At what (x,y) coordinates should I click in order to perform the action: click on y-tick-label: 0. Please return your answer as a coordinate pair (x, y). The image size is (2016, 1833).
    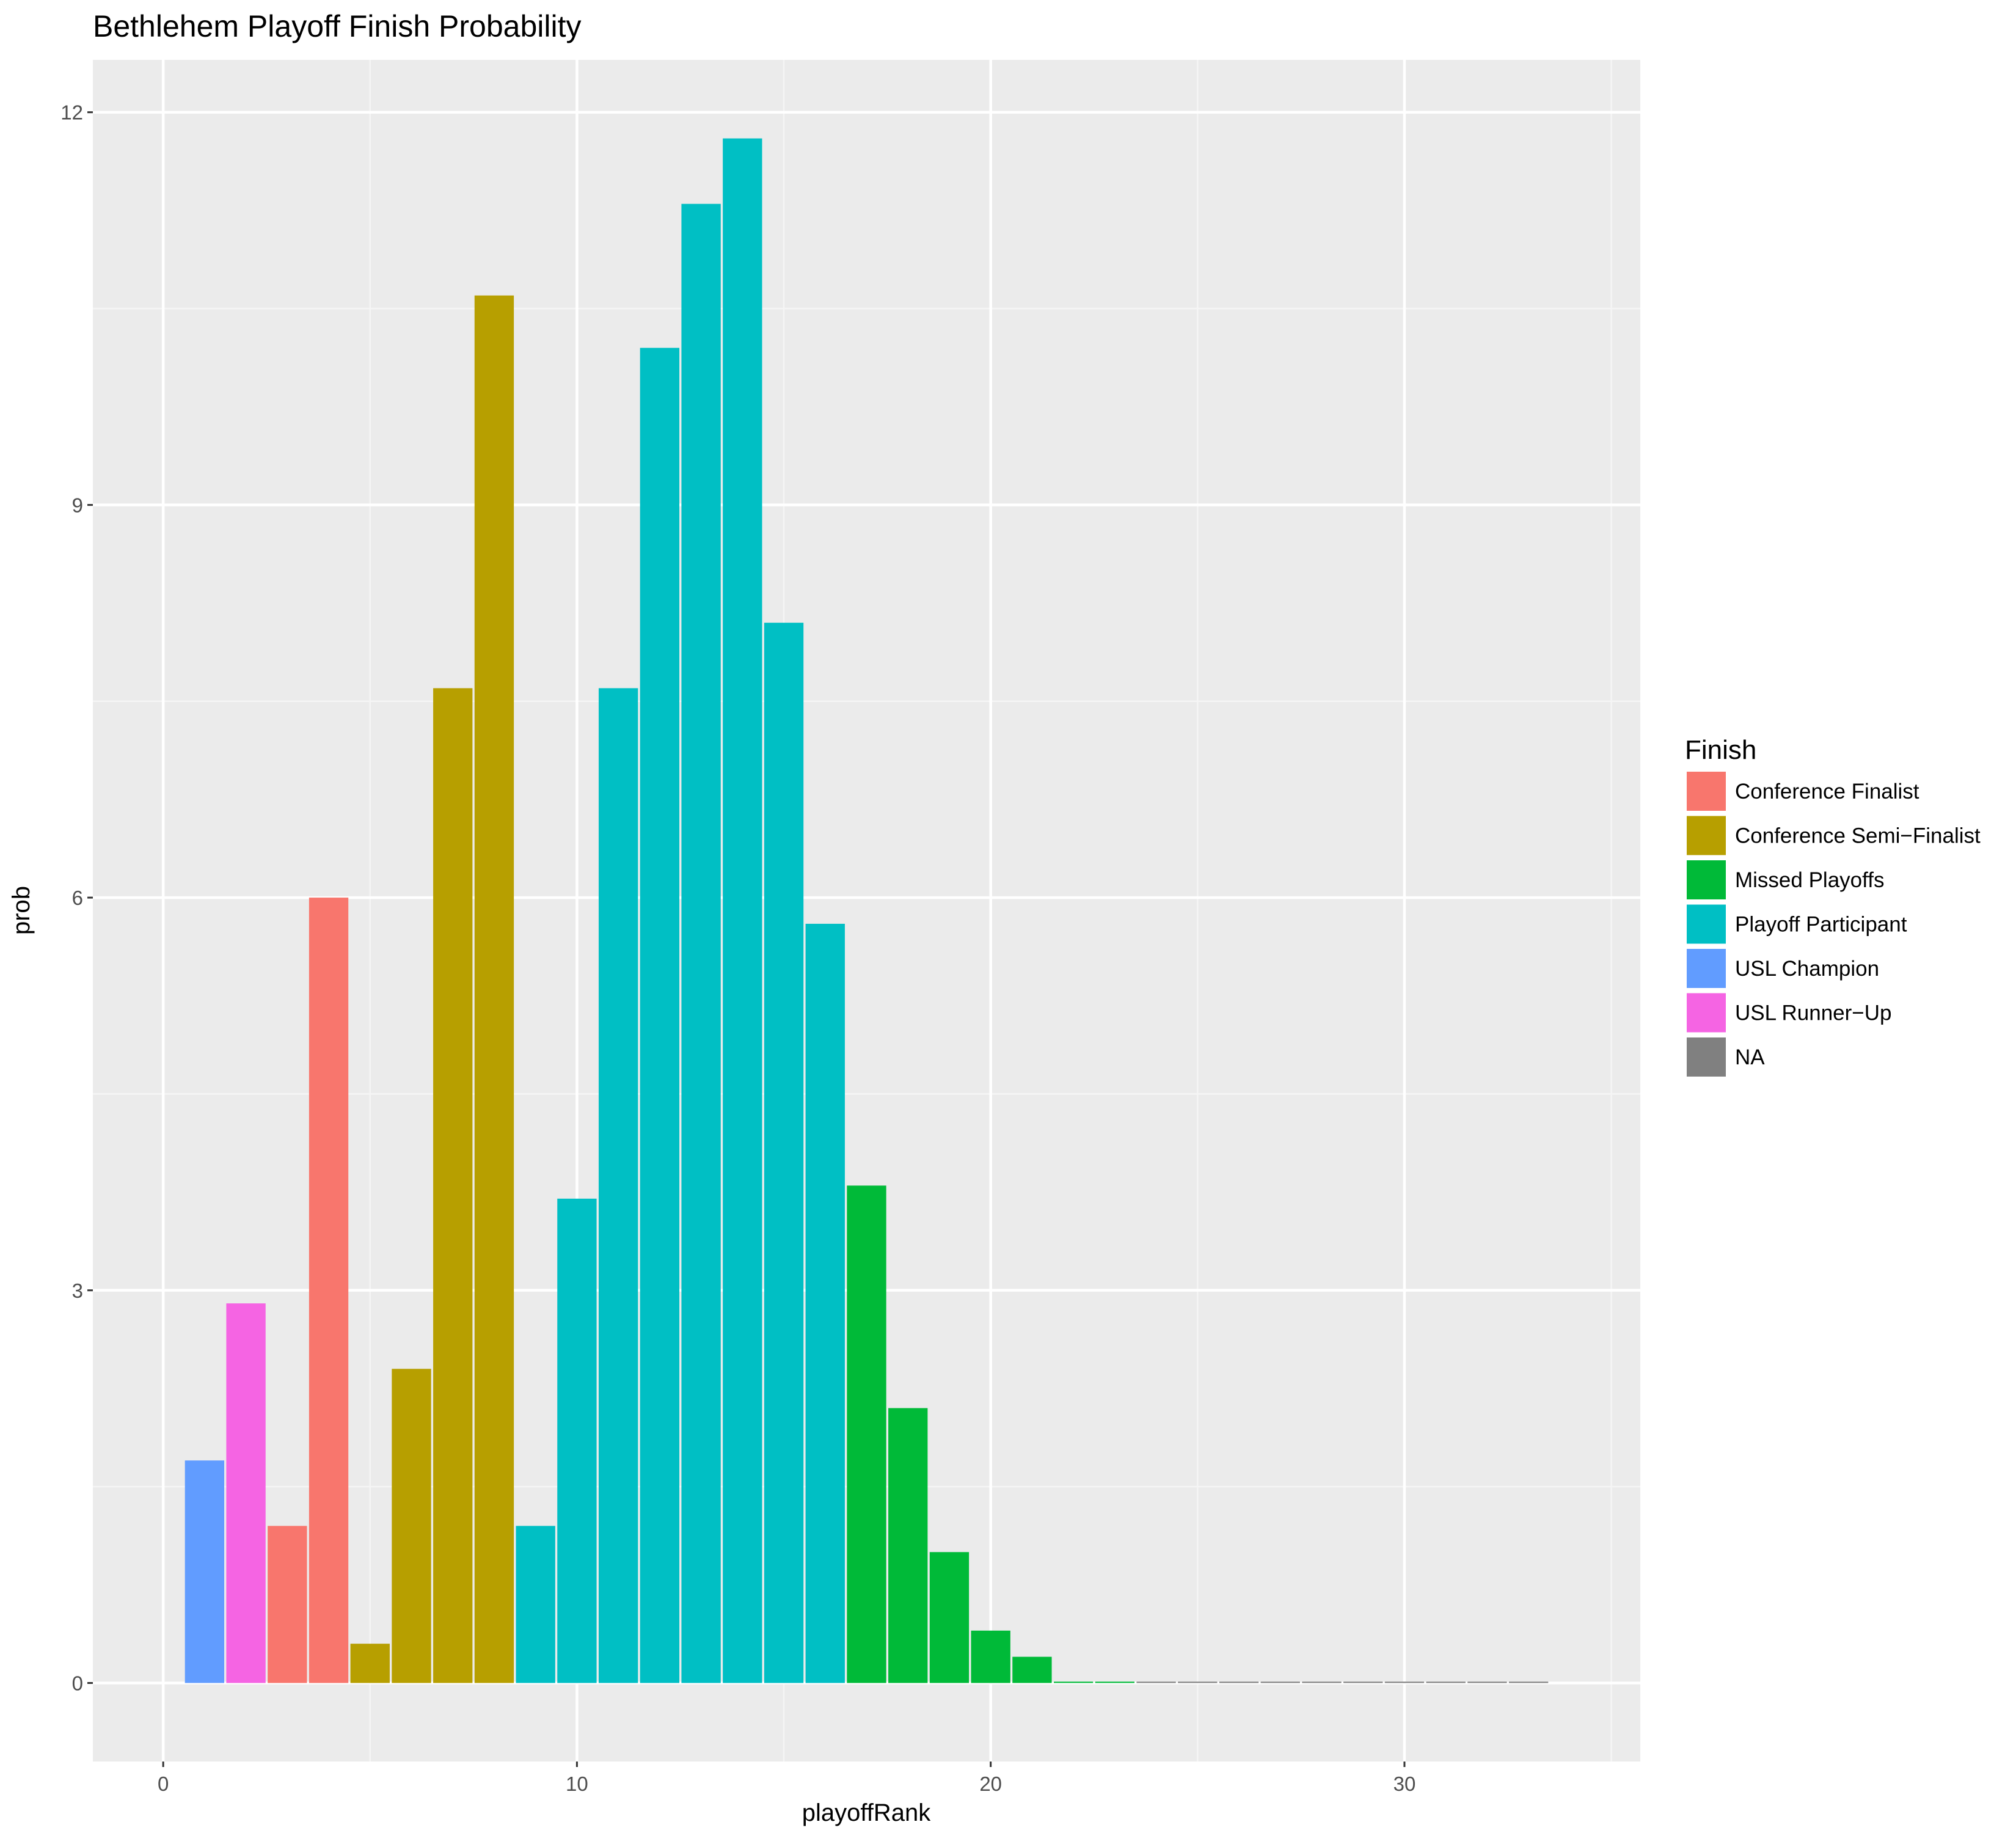
    Looking at the image, I should click on (78, 1683).